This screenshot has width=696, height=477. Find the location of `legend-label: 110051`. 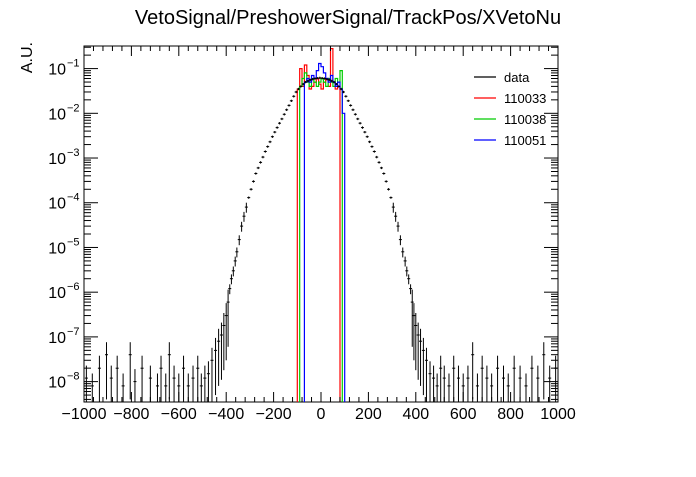

legend-label: 110051 is located at coordinates (525, 140).